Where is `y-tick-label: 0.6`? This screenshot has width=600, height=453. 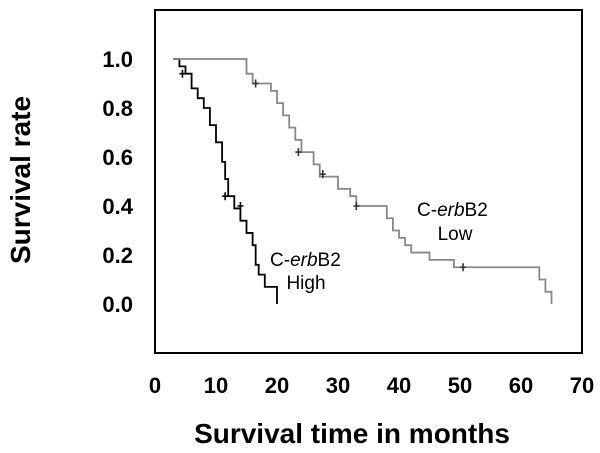
y-tick-label: 0.6 is located at coordinates (117, 157).